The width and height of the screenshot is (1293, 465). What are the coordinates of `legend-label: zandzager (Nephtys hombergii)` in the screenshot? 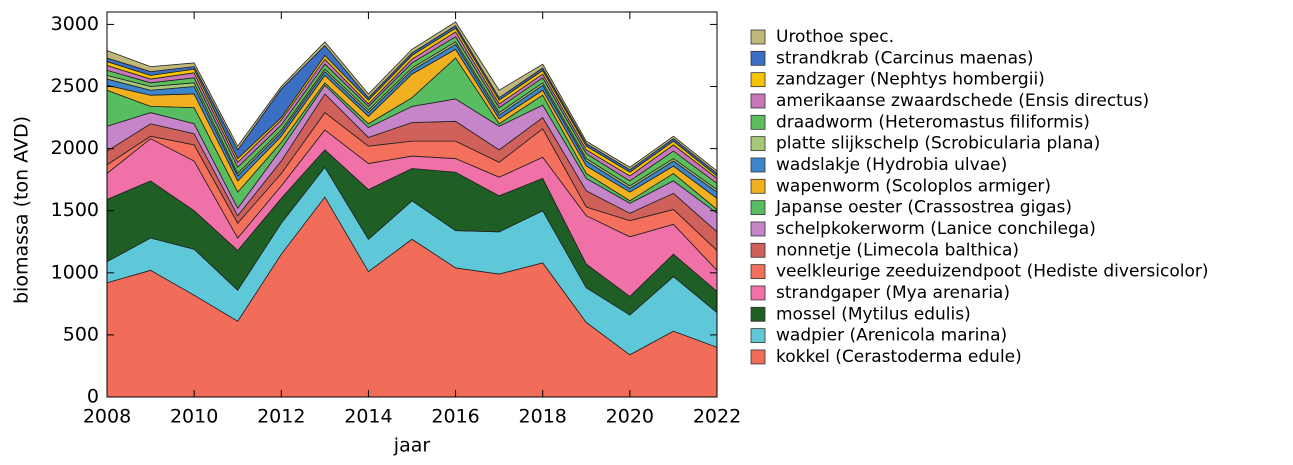 It's located at (910, 80).